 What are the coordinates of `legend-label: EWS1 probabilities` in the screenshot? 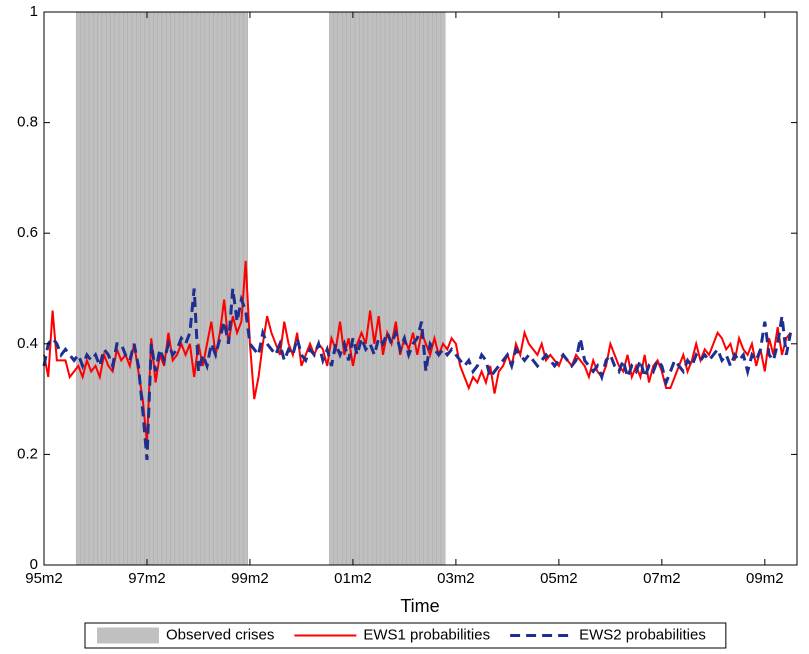 It's located at (426, 634).